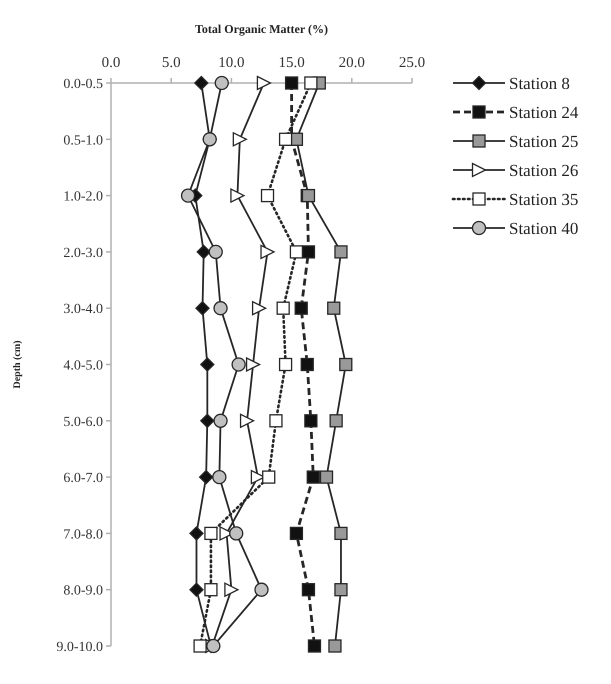  Describe the element at coordinates (261, 29) in the screenshot. I see `x-axis-title: Total Organic Matter (%)` at that location.